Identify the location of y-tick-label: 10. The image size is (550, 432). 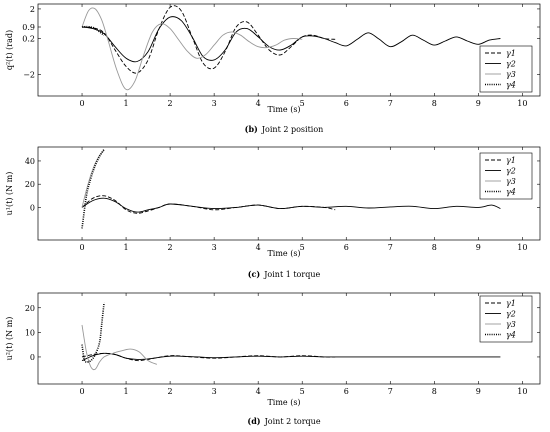
(30, 332).